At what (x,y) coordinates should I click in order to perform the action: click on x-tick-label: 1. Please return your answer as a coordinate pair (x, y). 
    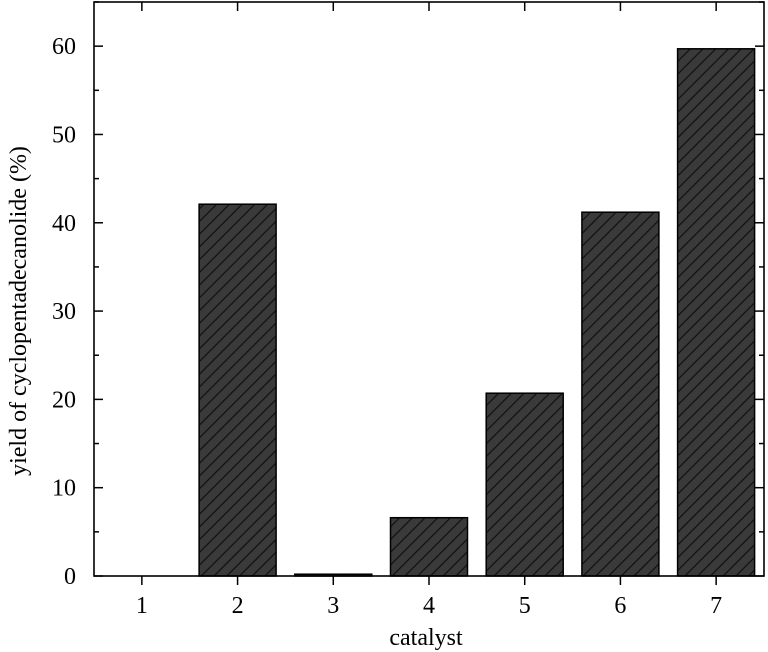
    Looking at the image, I should click on (142, 606).